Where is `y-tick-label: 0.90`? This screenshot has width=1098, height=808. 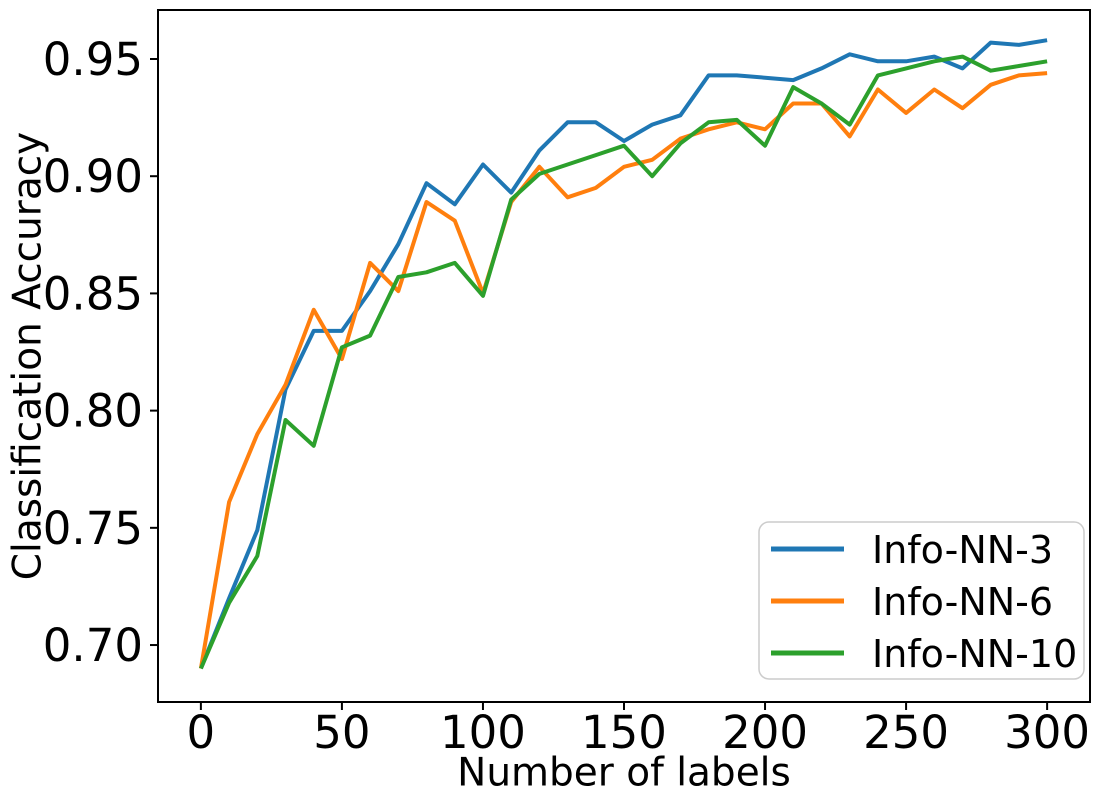
y-tick-label: 0.90 is located at coordinates (93, 176).